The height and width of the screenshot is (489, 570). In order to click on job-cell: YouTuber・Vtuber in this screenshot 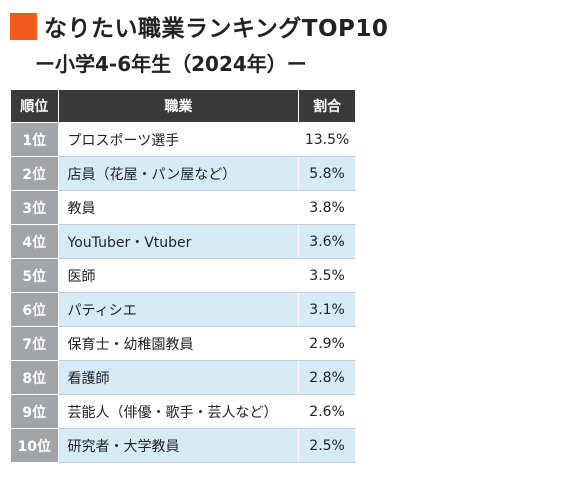, I will do `click(178, 241)`.